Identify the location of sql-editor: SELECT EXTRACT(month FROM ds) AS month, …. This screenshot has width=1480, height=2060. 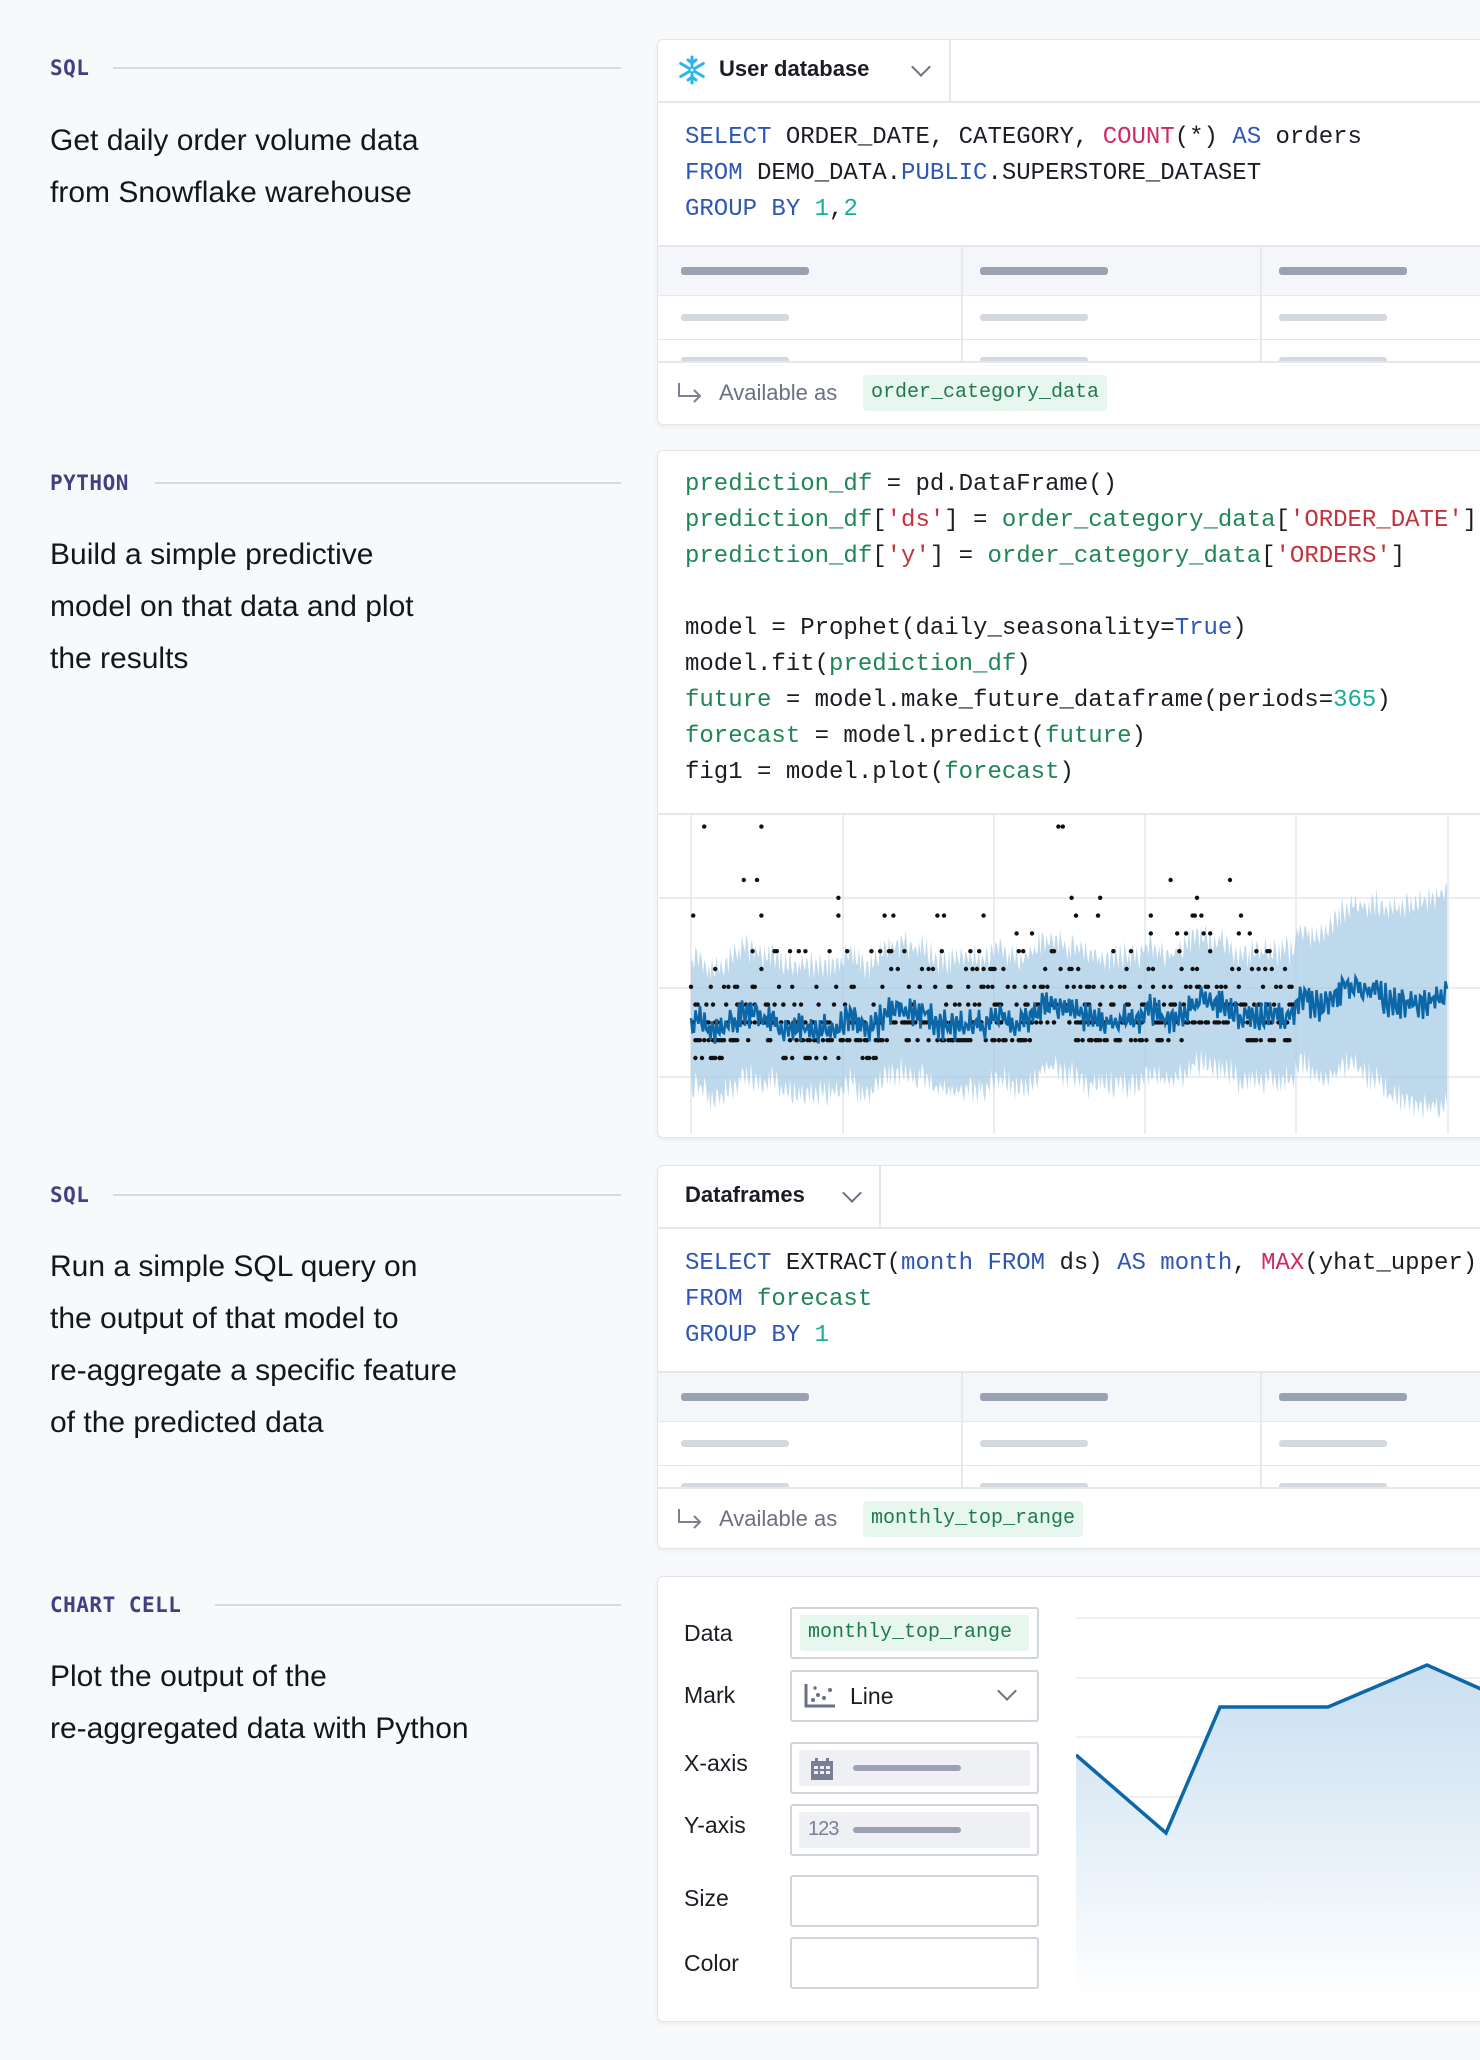
(1081, 1300).